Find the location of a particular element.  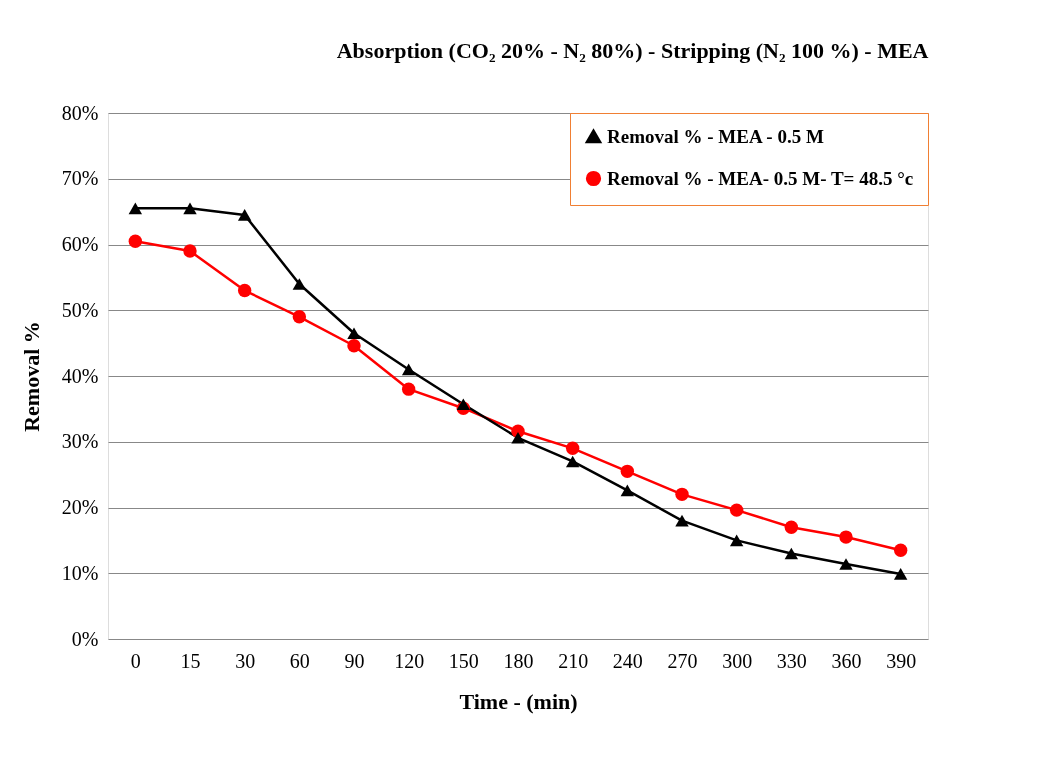

x-tick-label: 210 is located at coordinates (573, 660).